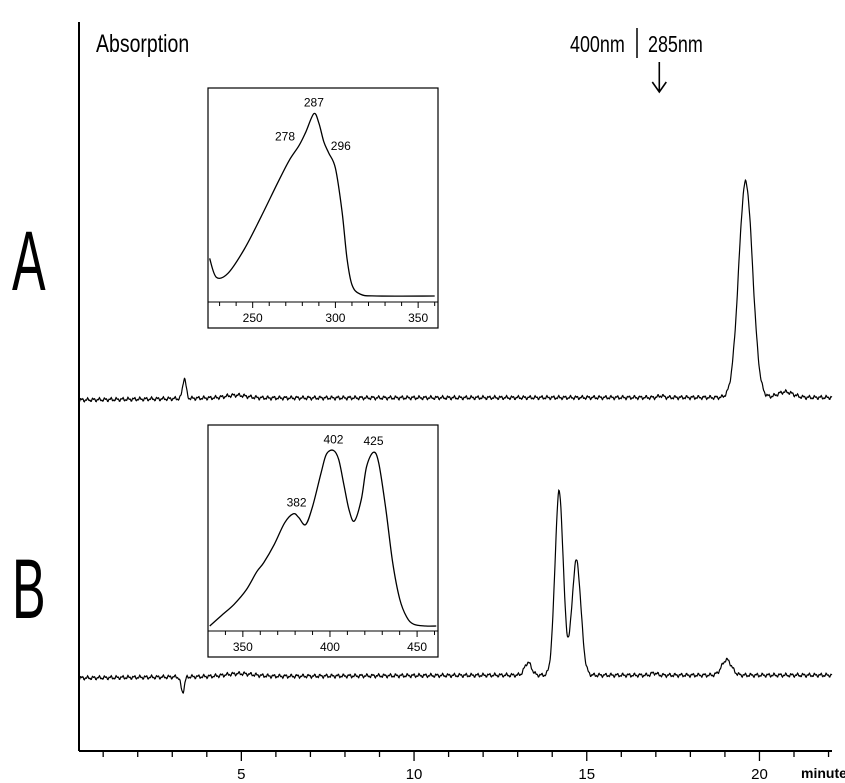  What do you see at coordinates (333, 439) in the screenshot?
I see `inset-peak-label-402: 402` at bounding box center [333, 439].